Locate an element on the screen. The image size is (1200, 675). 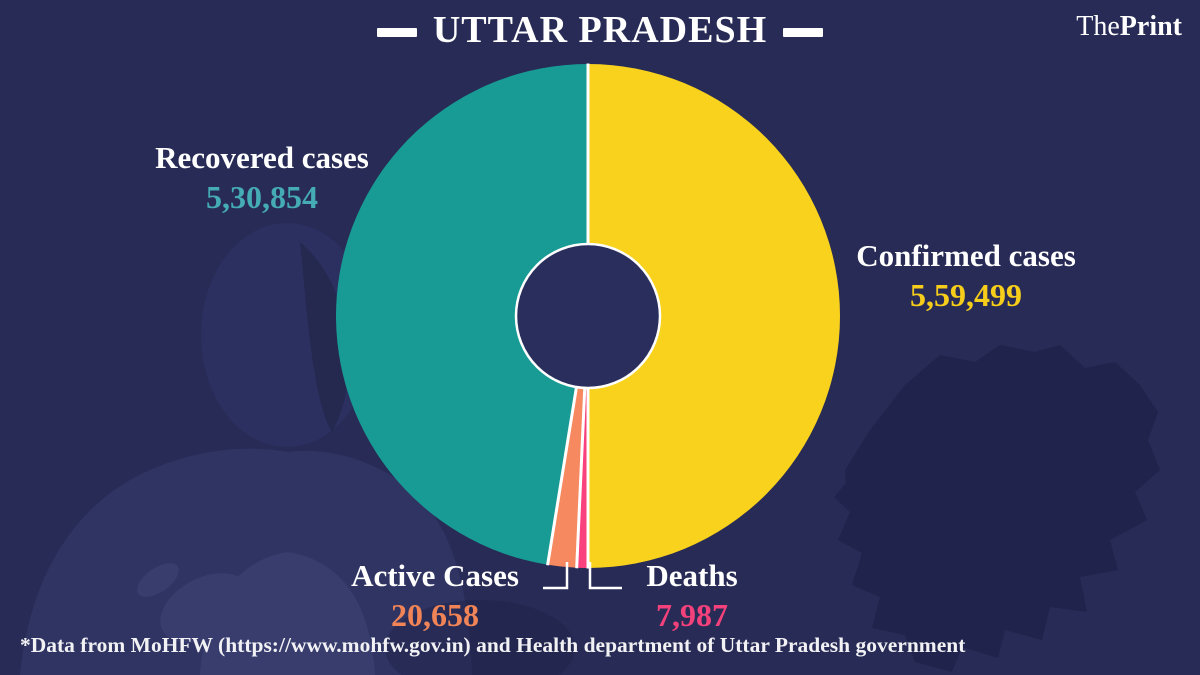
title-dash-right is located at coordinates (803, 33).